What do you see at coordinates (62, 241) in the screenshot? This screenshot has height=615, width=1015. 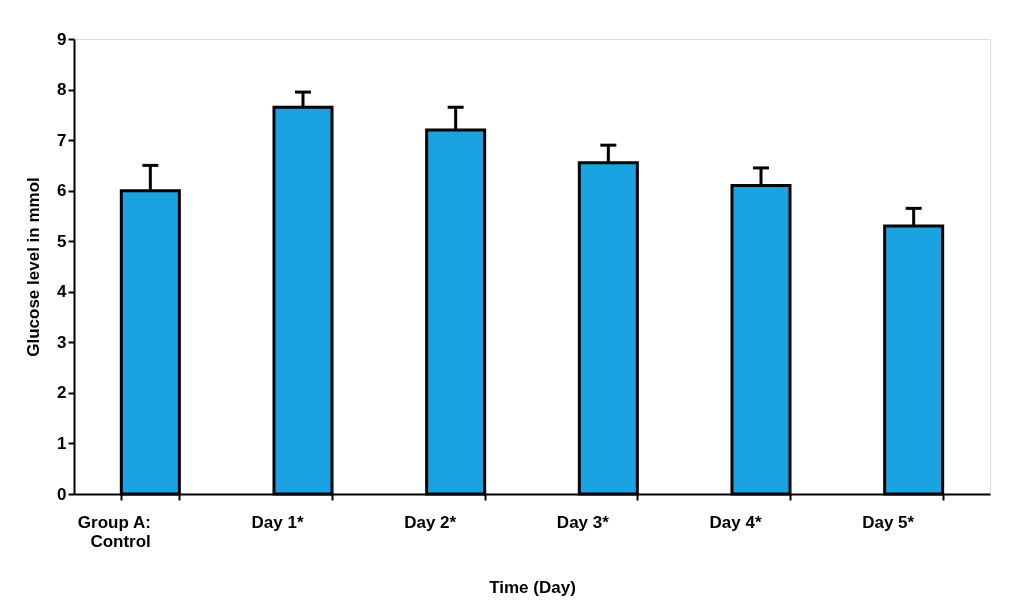 I see `y-tick-label: 5` at bounding box center [62, 241].